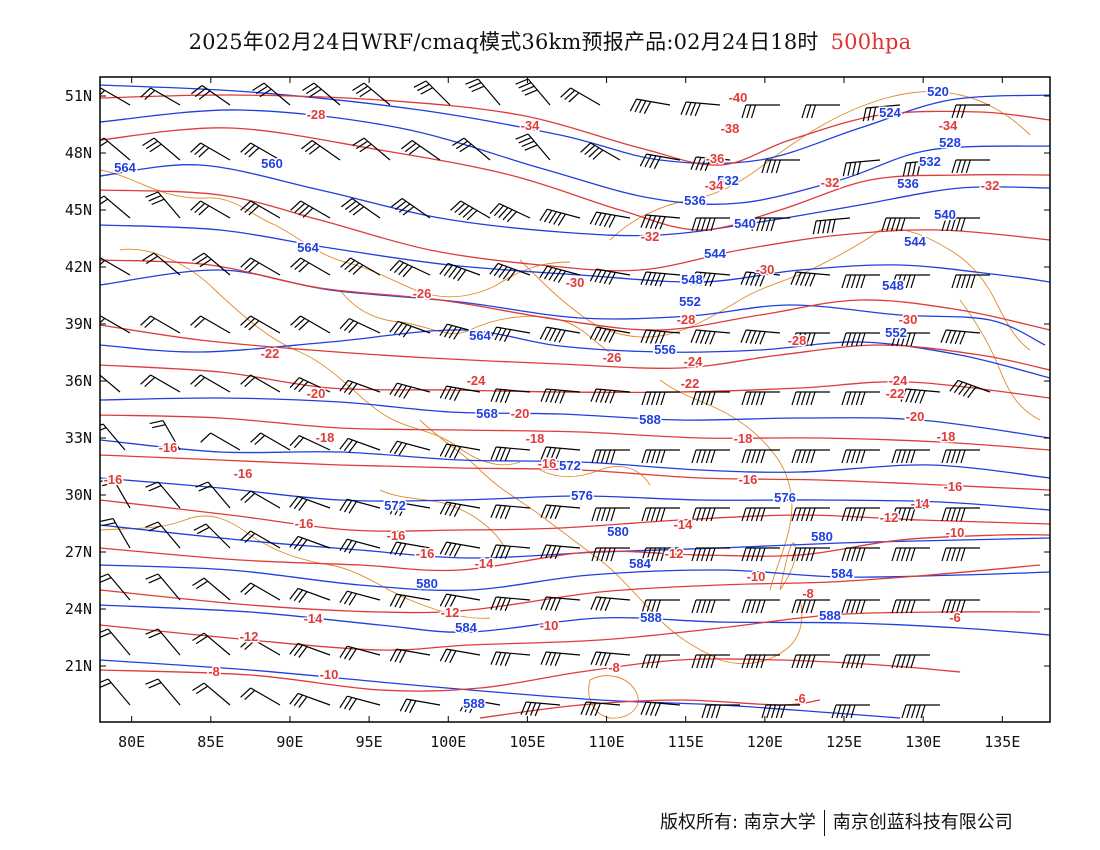 The height and width of the screenshot is (850, 1100). Describe the element at coordinates (427, 583) in the screenshot. I see `height-label: 580` at that location.